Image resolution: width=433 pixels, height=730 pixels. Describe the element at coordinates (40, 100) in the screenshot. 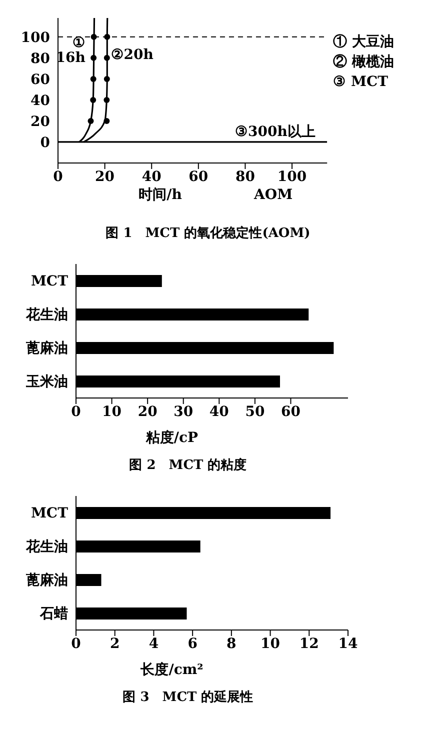

I see `y-tick-label: 40` at that location.